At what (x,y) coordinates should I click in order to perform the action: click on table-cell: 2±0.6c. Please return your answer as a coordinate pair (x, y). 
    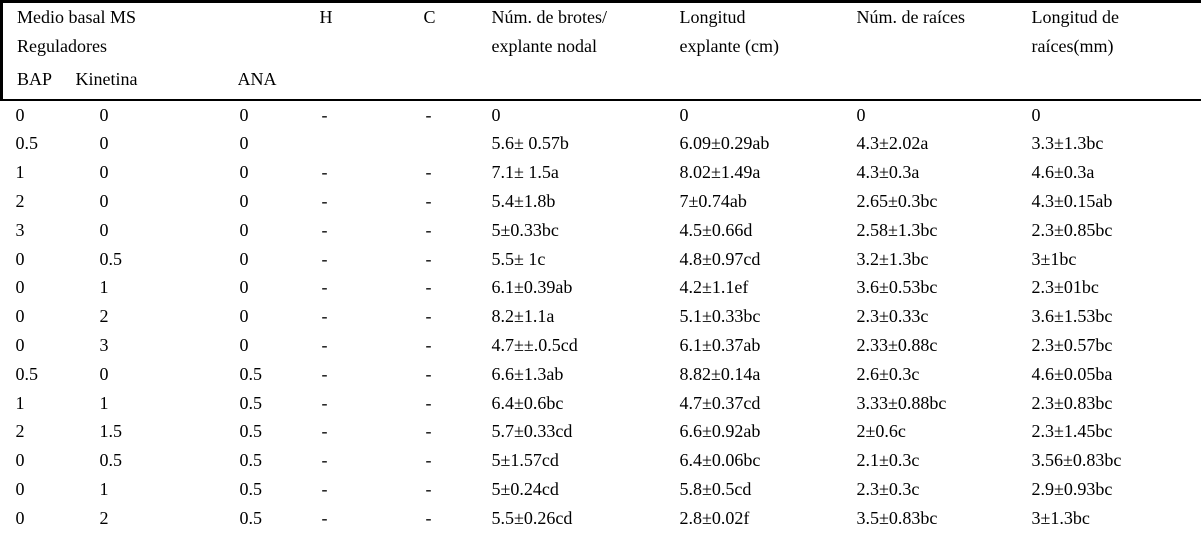
    Looking at the image, I should click on (881, 431).